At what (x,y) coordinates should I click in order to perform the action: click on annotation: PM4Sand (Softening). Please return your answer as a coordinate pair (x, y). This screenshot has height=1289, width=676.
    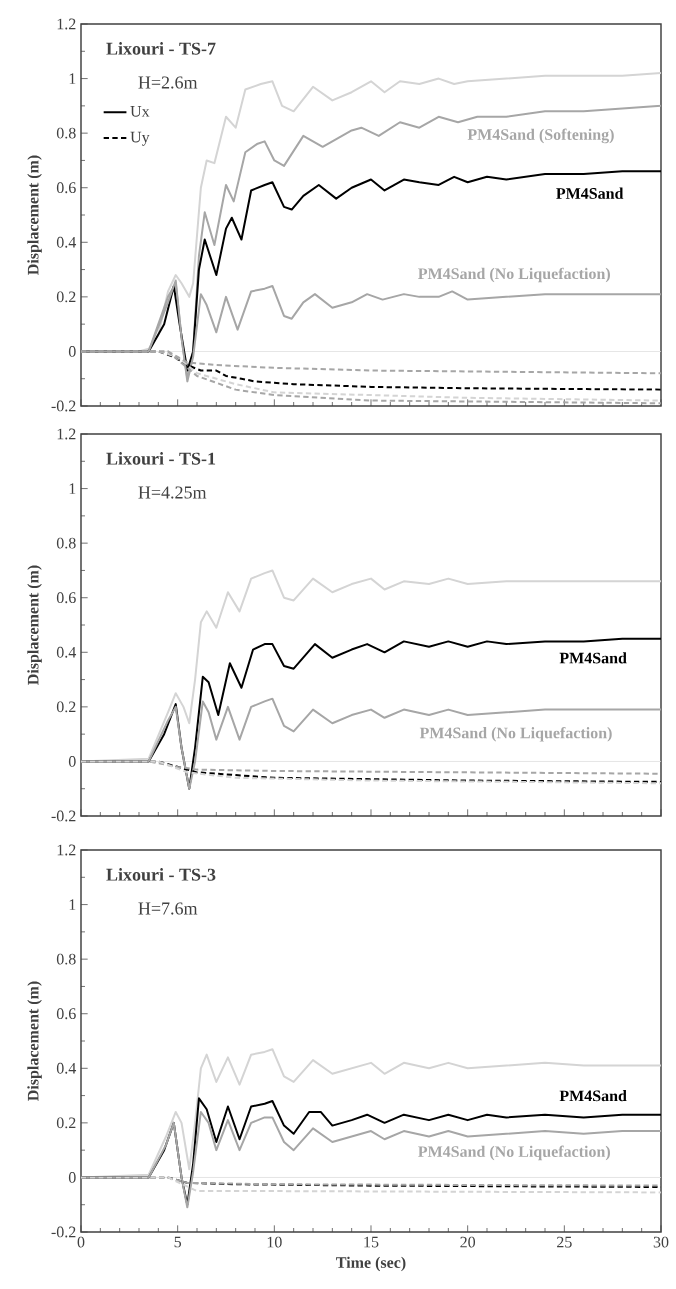
    Looking at the image, I should click on (540, 136).